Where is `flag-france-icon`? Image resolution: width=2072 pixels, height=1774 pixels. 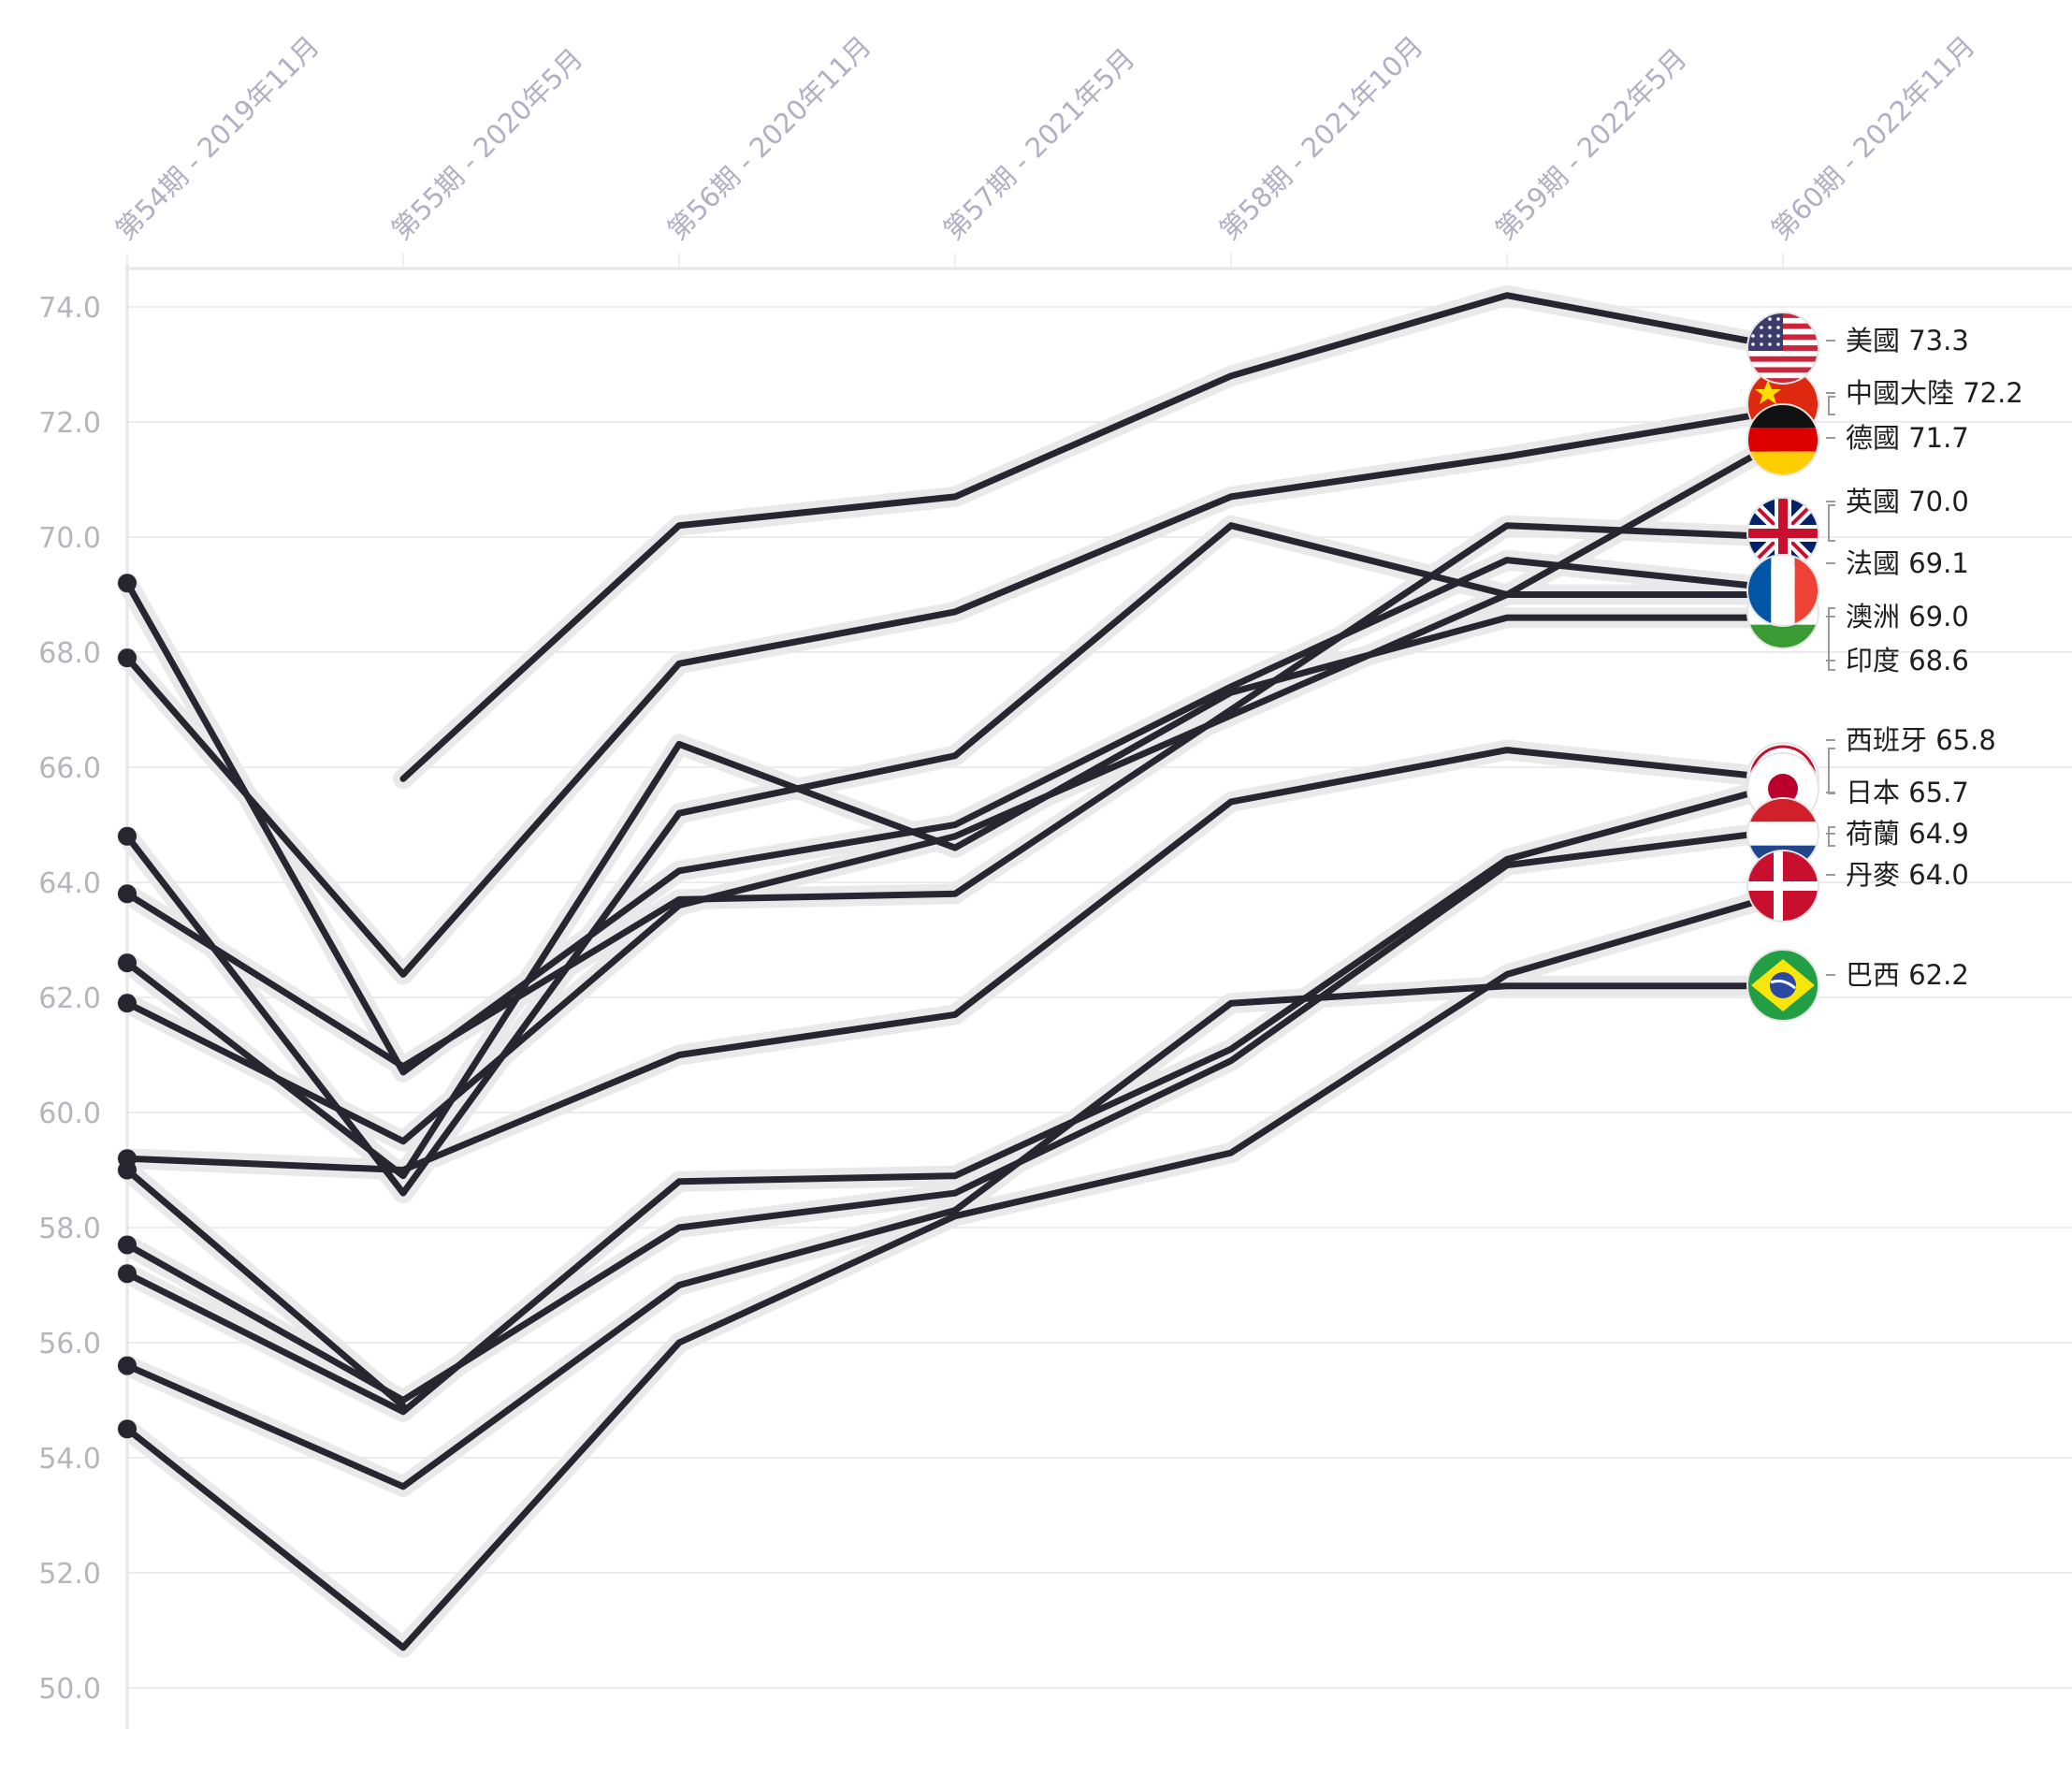
flag-france-icon is located at coordinates (1782, 590).